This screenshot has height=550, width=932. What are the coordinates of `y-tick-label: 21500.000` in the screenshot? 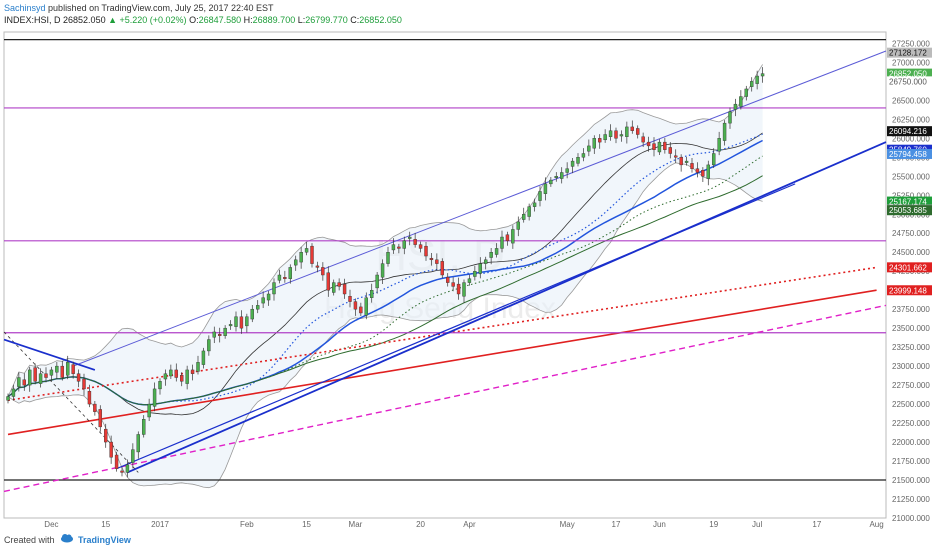 It's located at (911, 480).